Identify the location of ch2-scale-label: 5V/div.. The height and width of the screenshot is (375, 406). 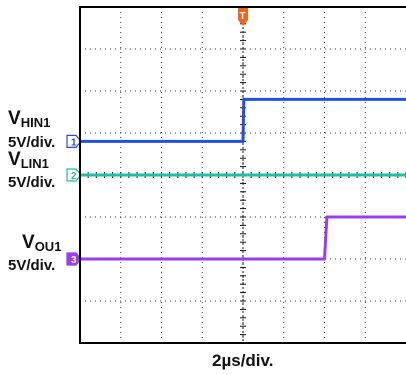
(32, 182).